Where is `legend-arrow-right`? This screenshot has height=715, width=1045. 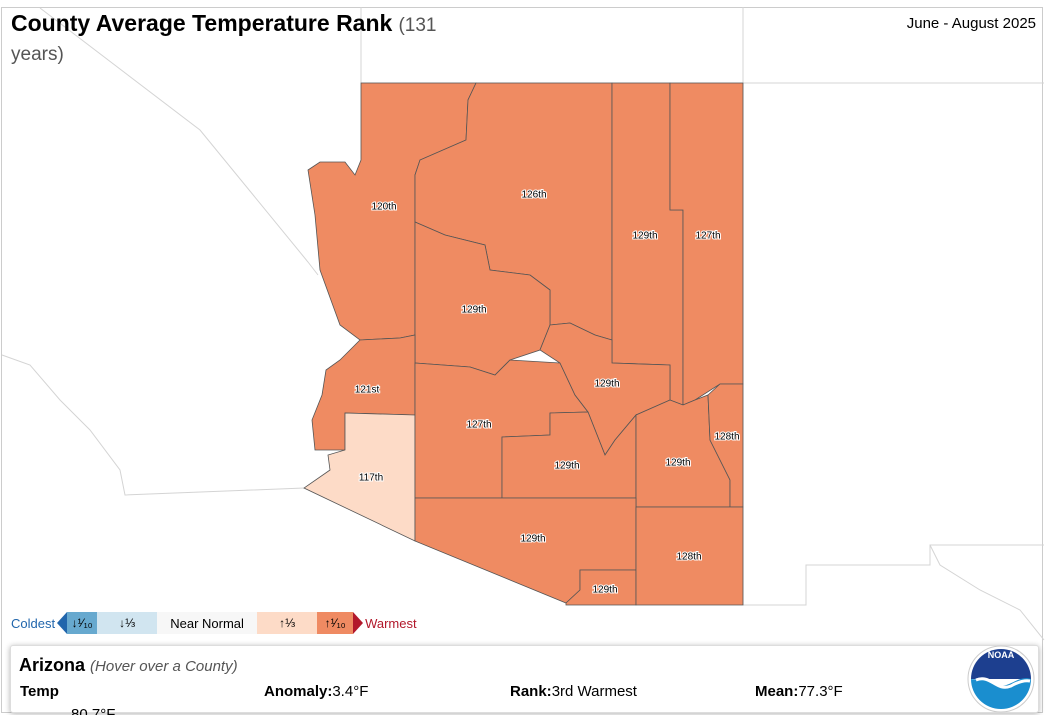 legend-arrow-right is located at coordinates (358, 623).